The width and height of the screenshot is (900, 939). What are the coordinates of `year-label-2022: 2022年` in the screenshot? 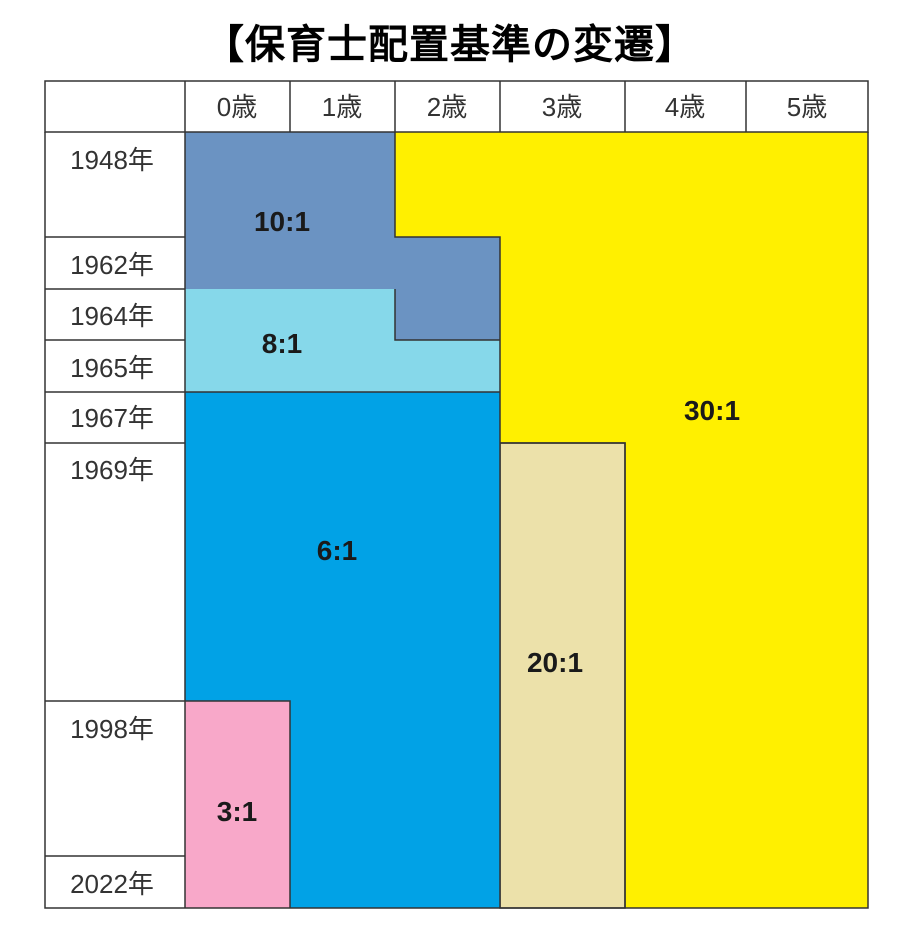 It's located at (112, 884).